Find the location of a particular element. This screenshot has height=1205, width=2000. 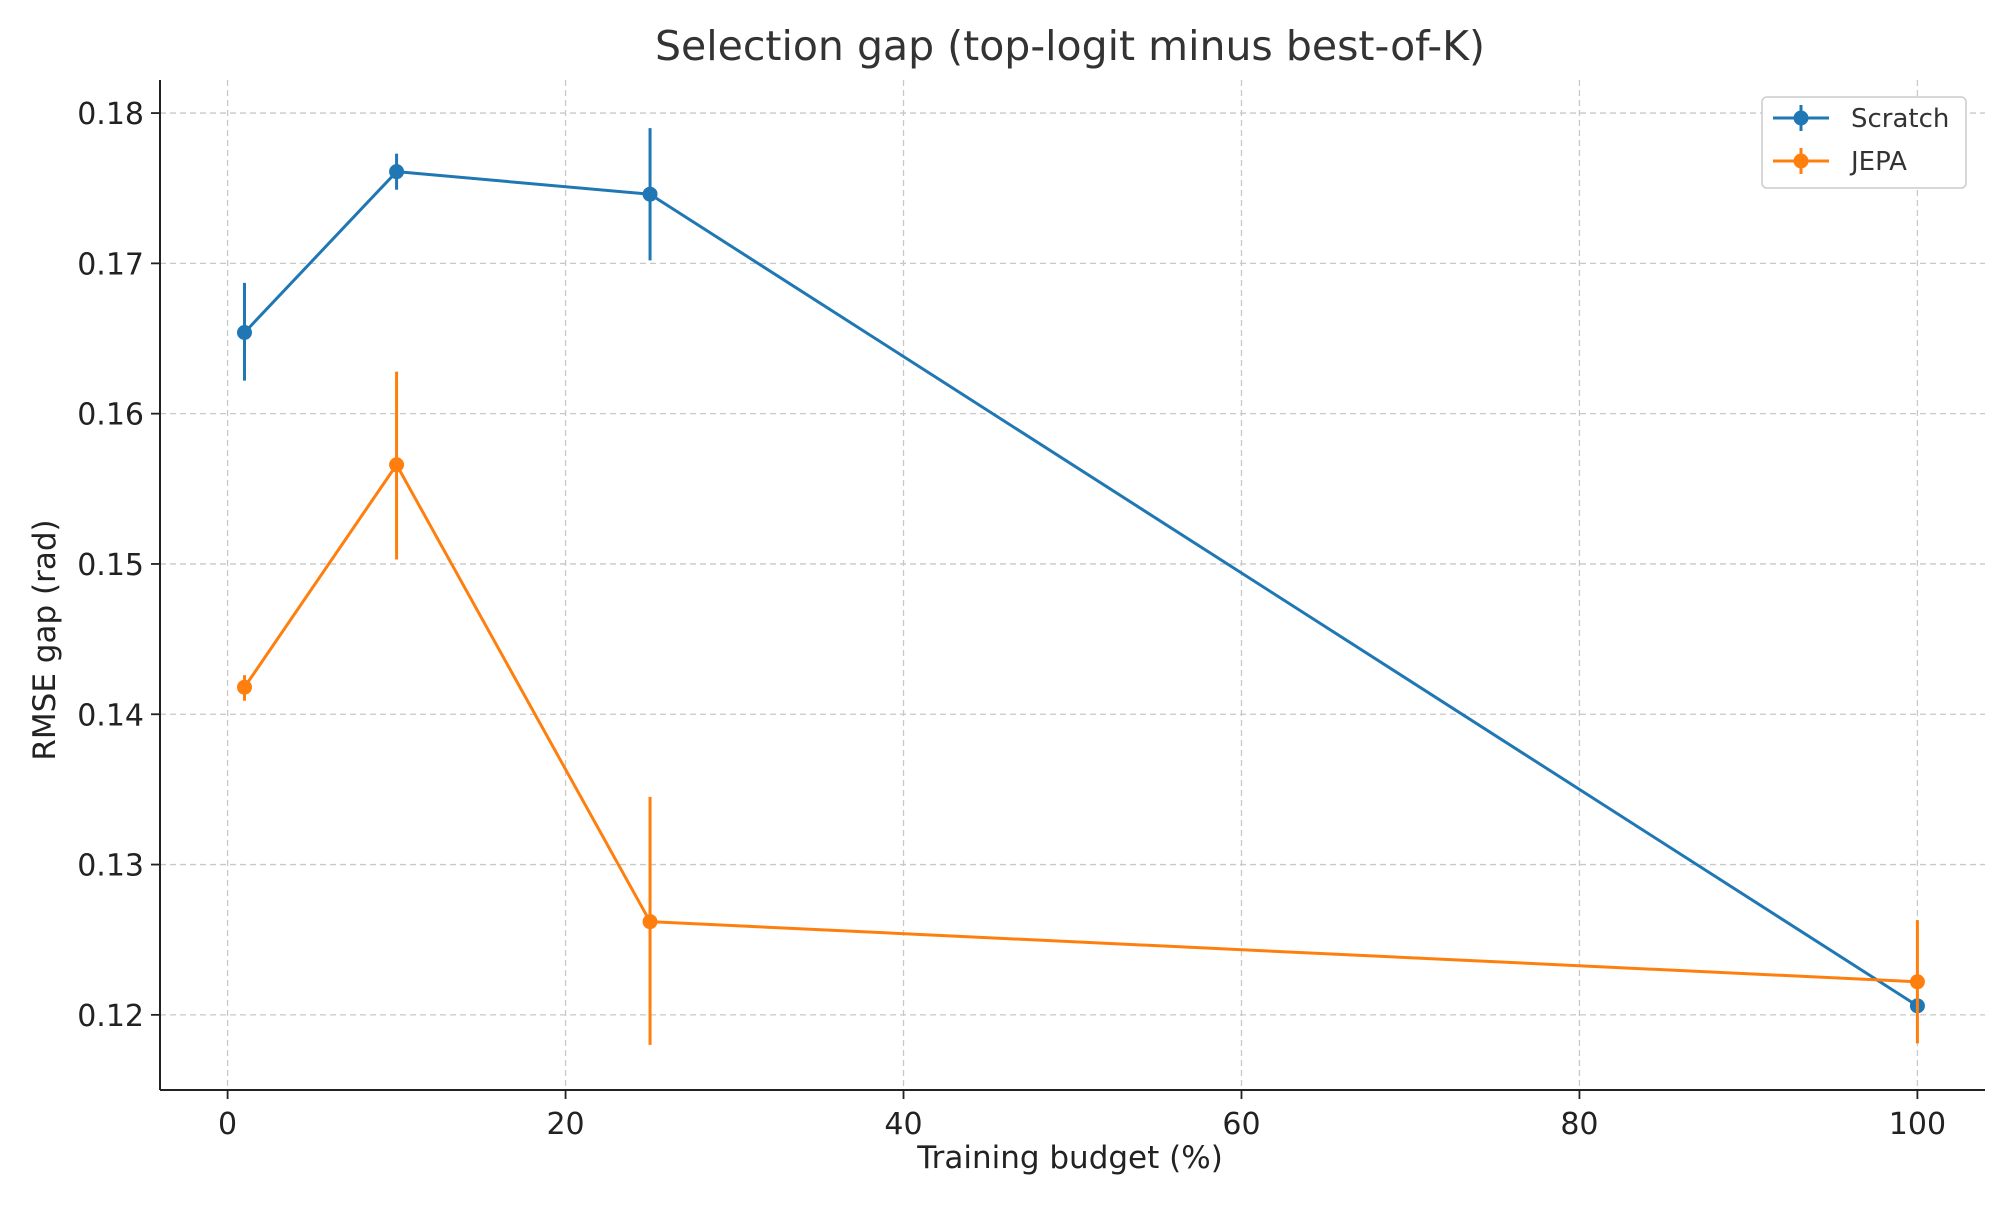

x-tick-label: 60 is located at coordinates (1241, 1124).